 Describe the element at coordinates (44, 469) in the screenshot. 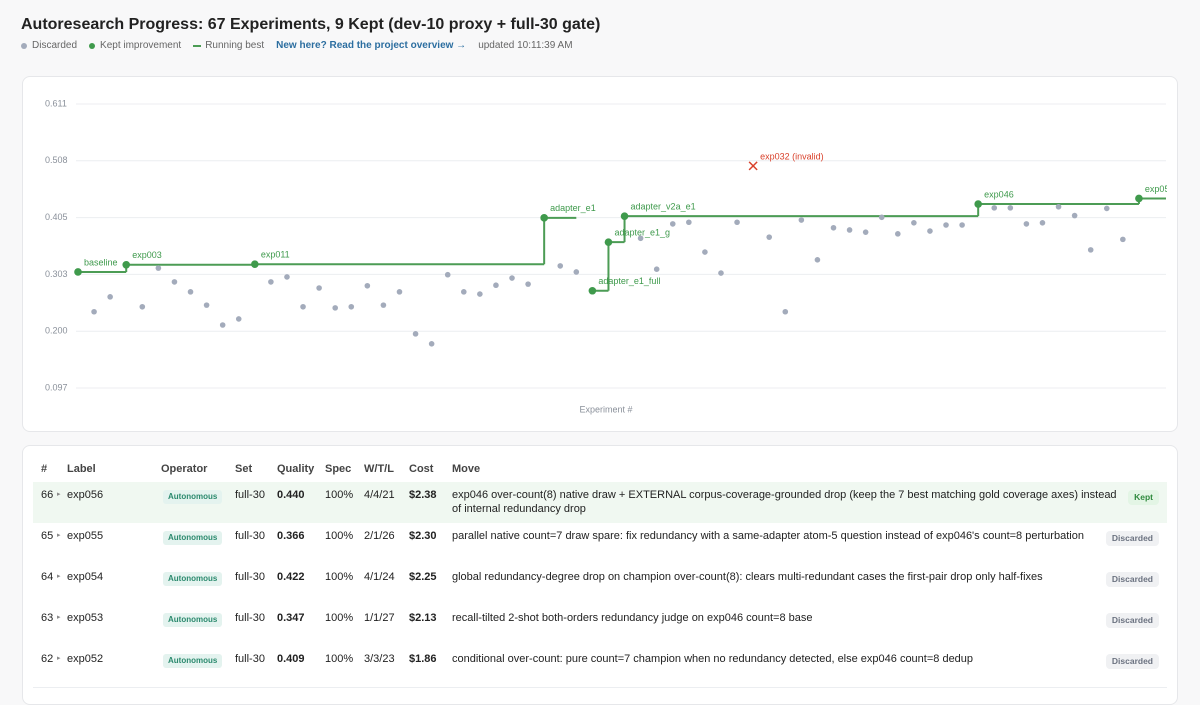

I see `column-header: #` at that location.